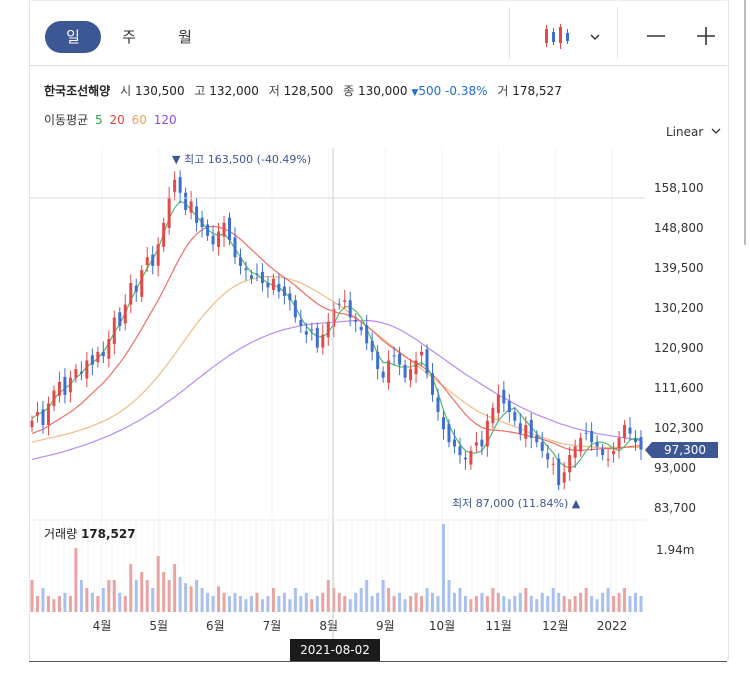 This screenshot has width=750, height=676. What do you see at coordinates (117, 120) in the screenshot?
I see `ma20-label: 20` at bounding box center [117, 120].